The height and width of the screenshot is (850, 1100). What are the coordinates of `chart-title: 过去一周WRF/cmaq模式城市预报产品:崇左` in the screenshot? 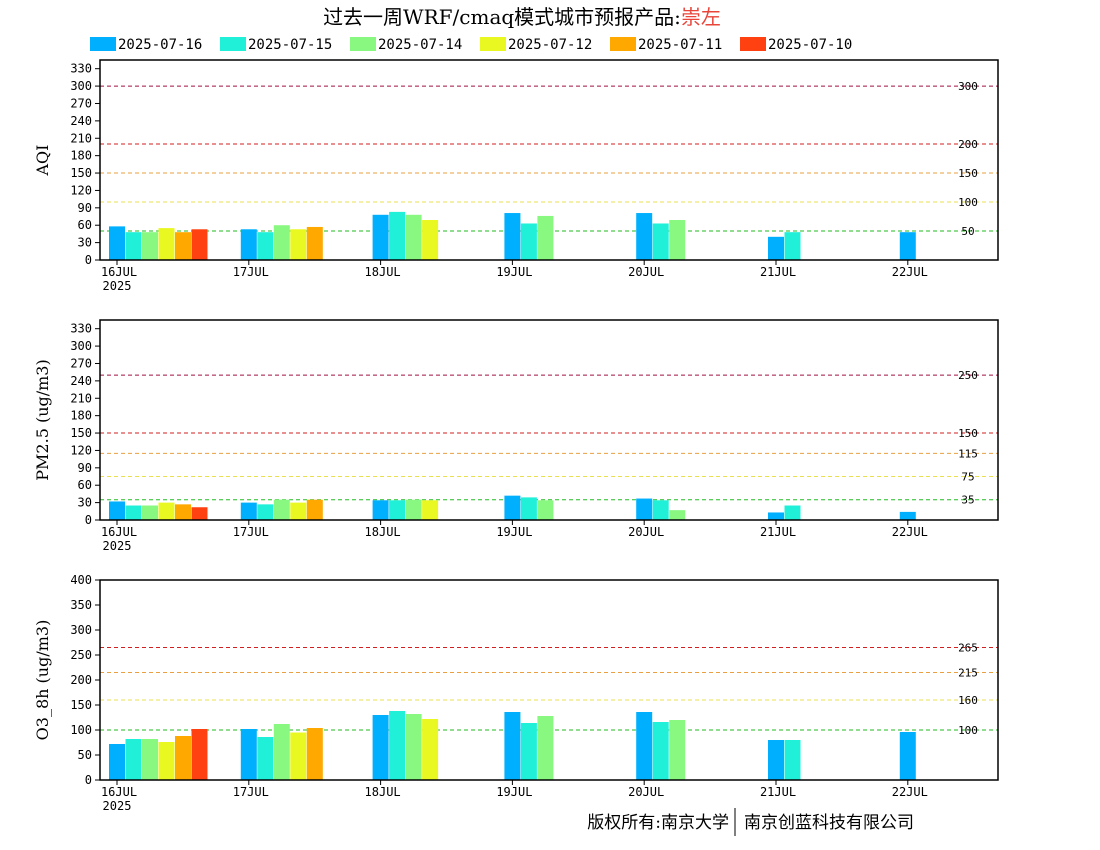 It's located at (522, 17).